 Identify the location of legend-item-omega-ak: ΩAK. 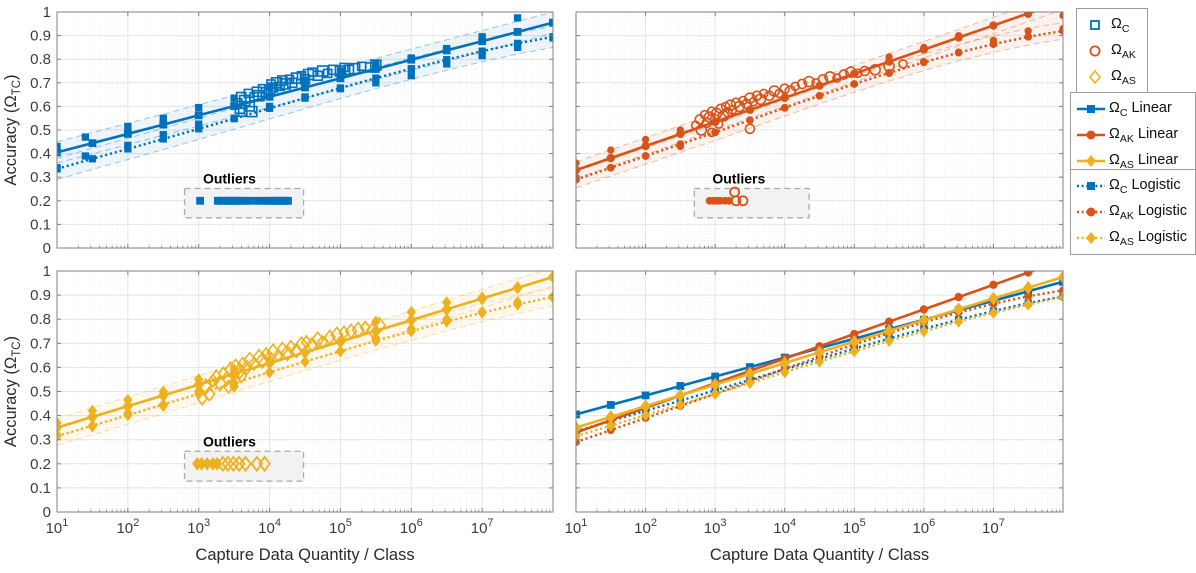
(1112, 51).